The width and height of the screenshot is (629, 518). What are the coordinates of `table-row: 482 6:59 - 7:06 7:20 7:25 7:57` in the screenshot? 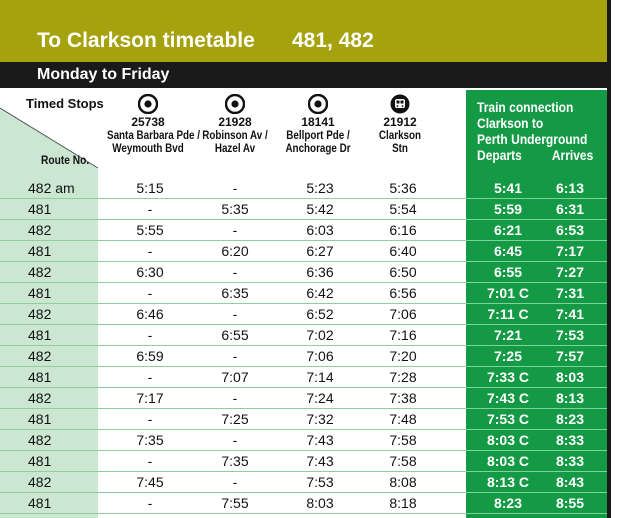 It's located at (303, 356).